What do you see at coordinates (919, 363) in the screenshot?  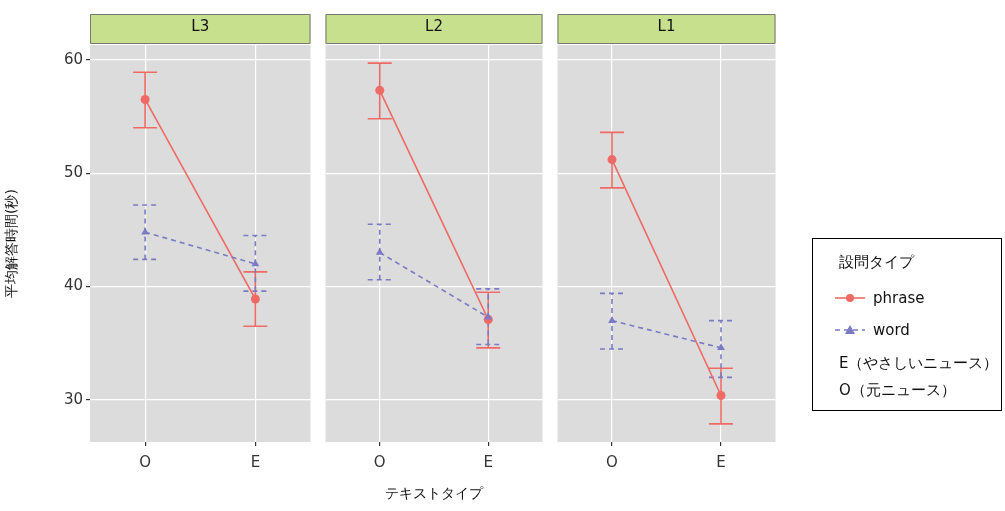 I see `text: E（やさしいニュース）` at bounding box center [919, 363].